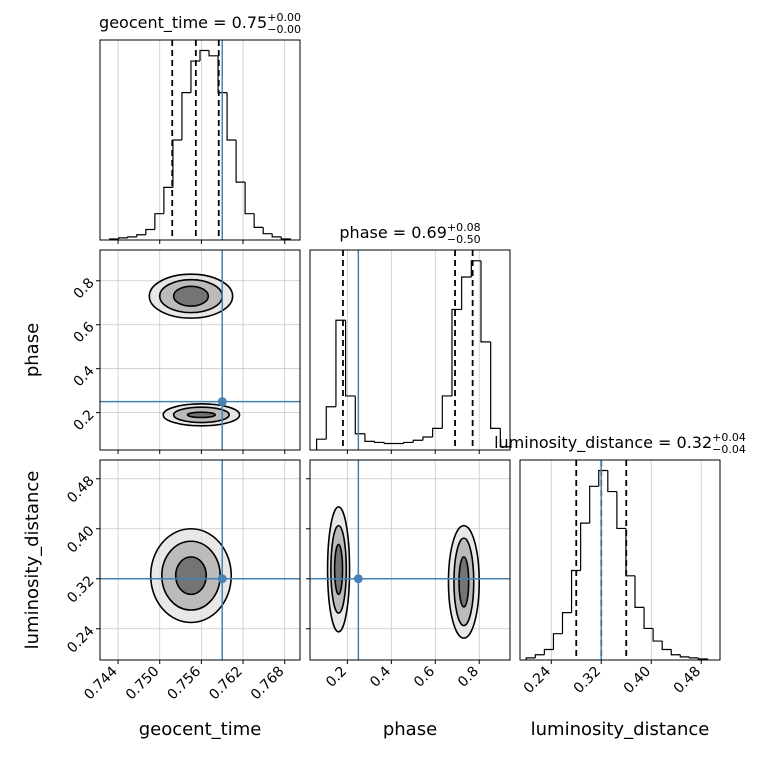 The height and width of the screenshot is (760, 760). I want to click on title-upper: +0.00, so click(284, 17).